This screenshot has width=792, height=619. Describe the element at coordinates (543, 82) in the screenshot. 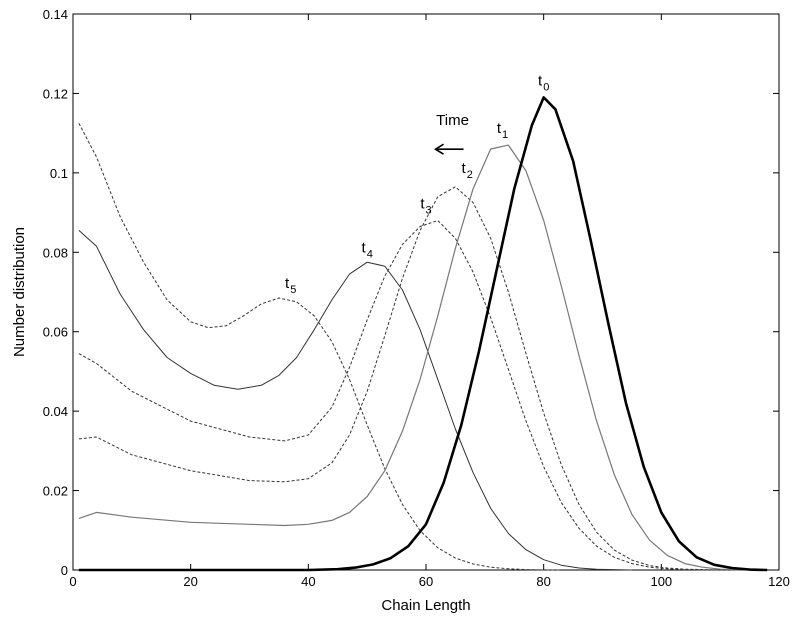

I see `series-label-t0: t0` at that location.